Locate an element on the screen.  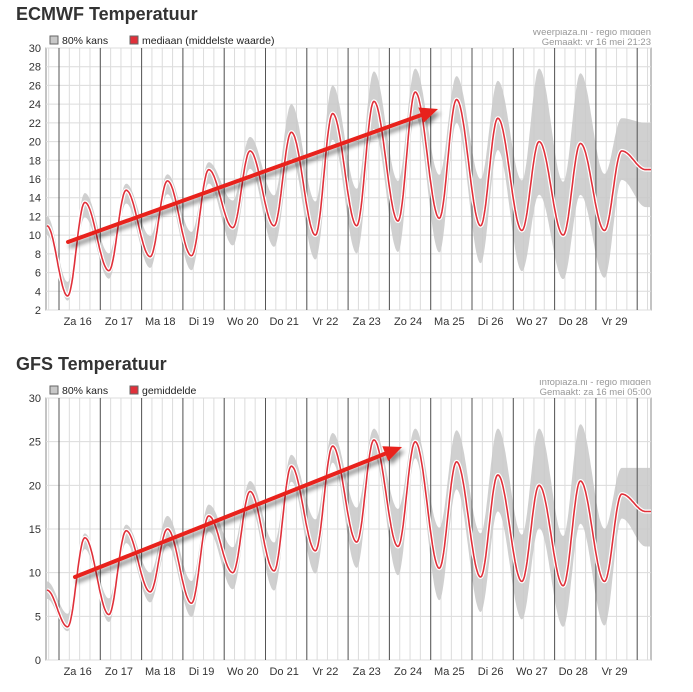
gfs-source-text: Infoplaza.nl - regio midden is located at coordinates (595, 384).